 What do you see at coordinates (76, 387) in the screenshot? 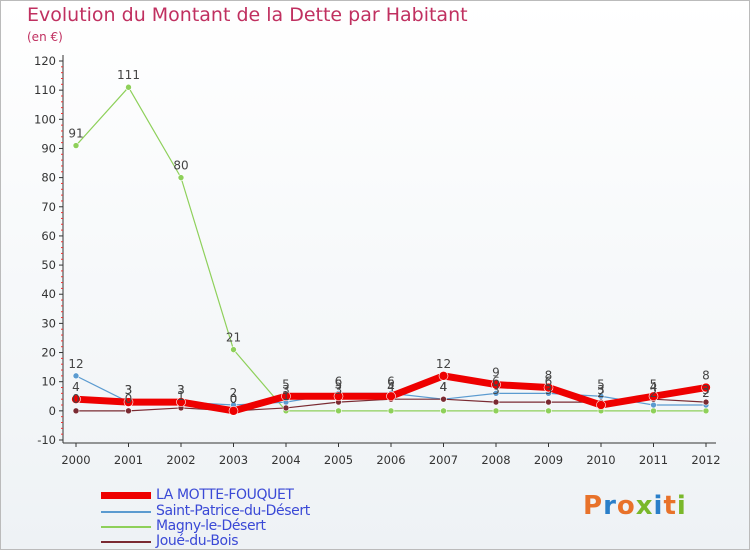
I see `data-label-la-motte-fouquet: 4` at bounding box center [76, 387].